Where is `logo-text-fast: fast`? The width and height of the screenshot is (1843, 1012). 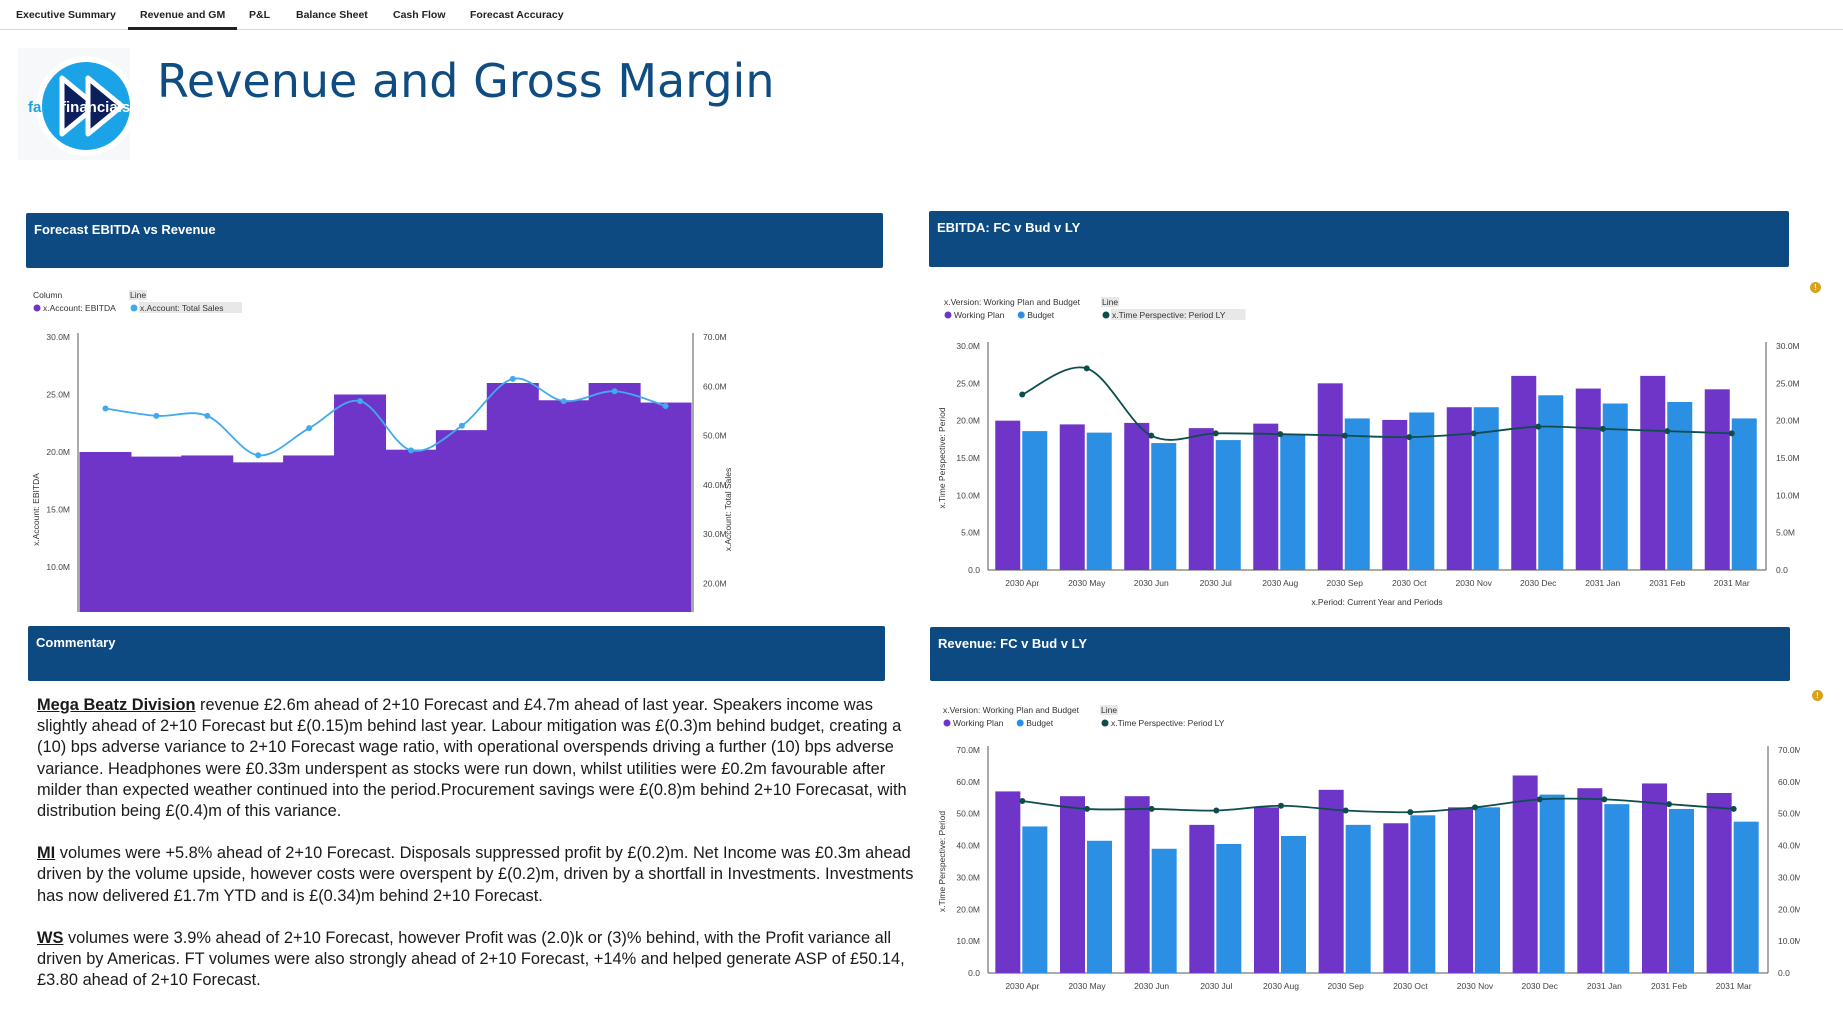 logo-text-fast: fast is located at coordinates (41, 107).